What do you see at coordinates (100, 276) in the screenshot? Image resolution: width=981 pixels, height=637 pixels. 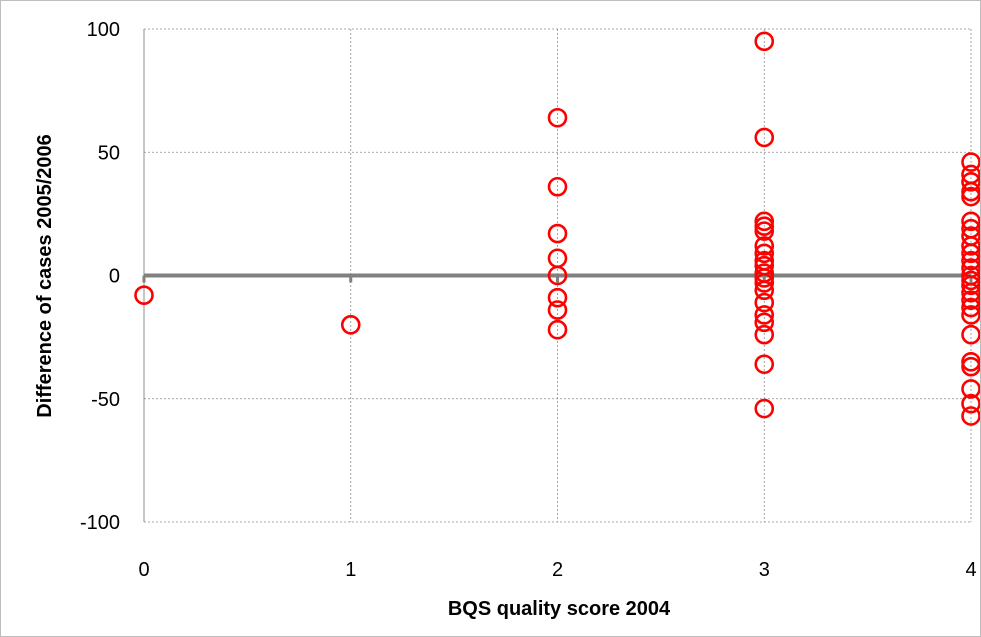 I see `y-tick-labels: -100 -50 0 50 100` at bounding box center [100, 276].